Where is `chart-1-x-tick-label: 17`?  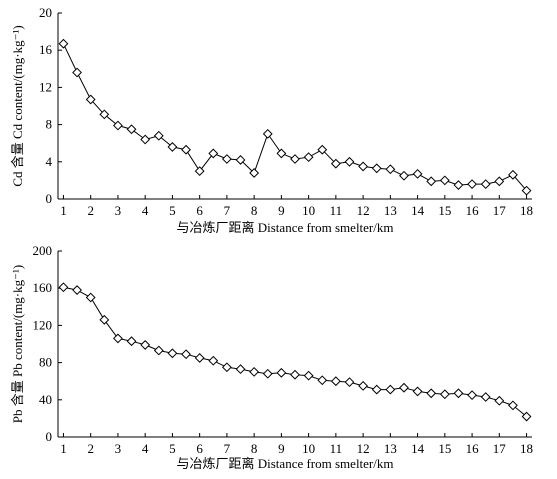
chart-1-x-tick-label: 17 is located at coordinates (500, 210).